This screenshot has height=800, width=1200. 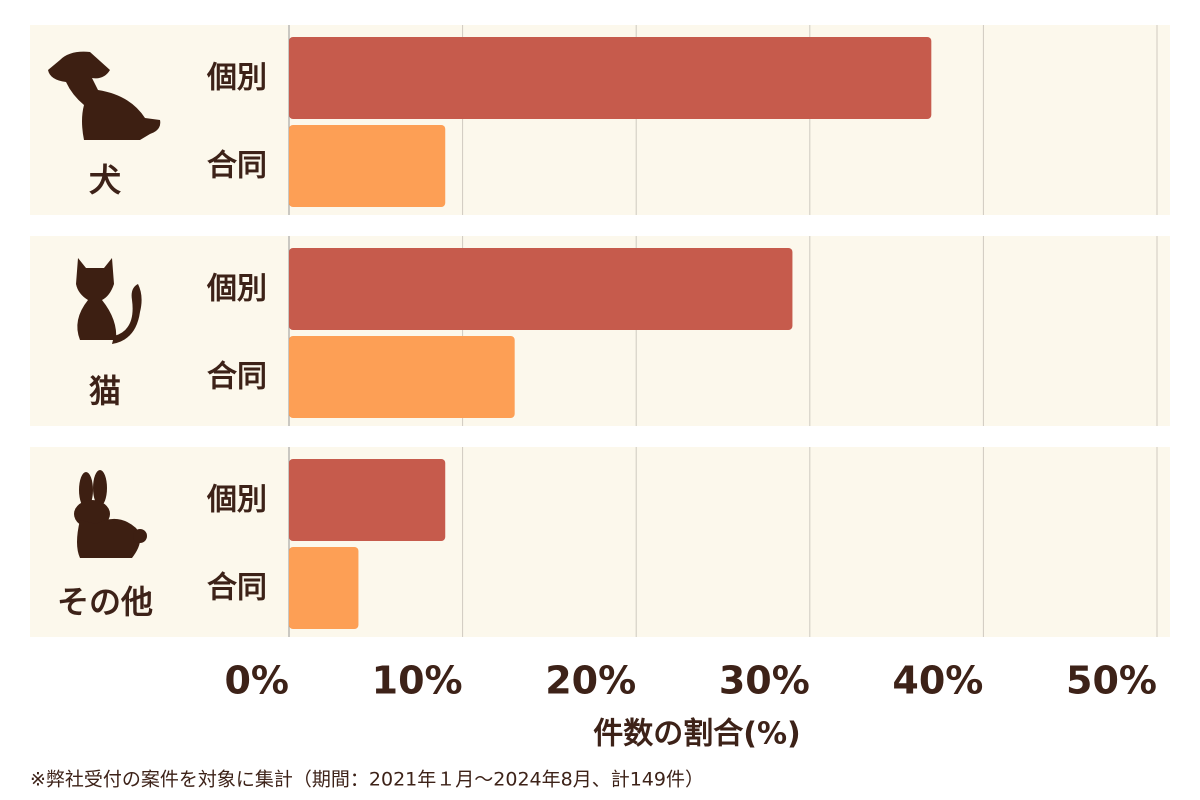 I want to click on cat-icon, so click(x=109, y=301).